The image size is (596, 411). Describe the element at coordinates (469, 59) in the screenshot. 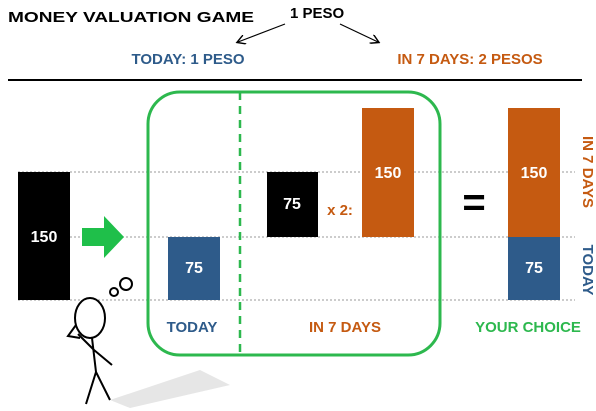

I see `later-header: IN 7 DAYS: 2 PESOS` at that location.